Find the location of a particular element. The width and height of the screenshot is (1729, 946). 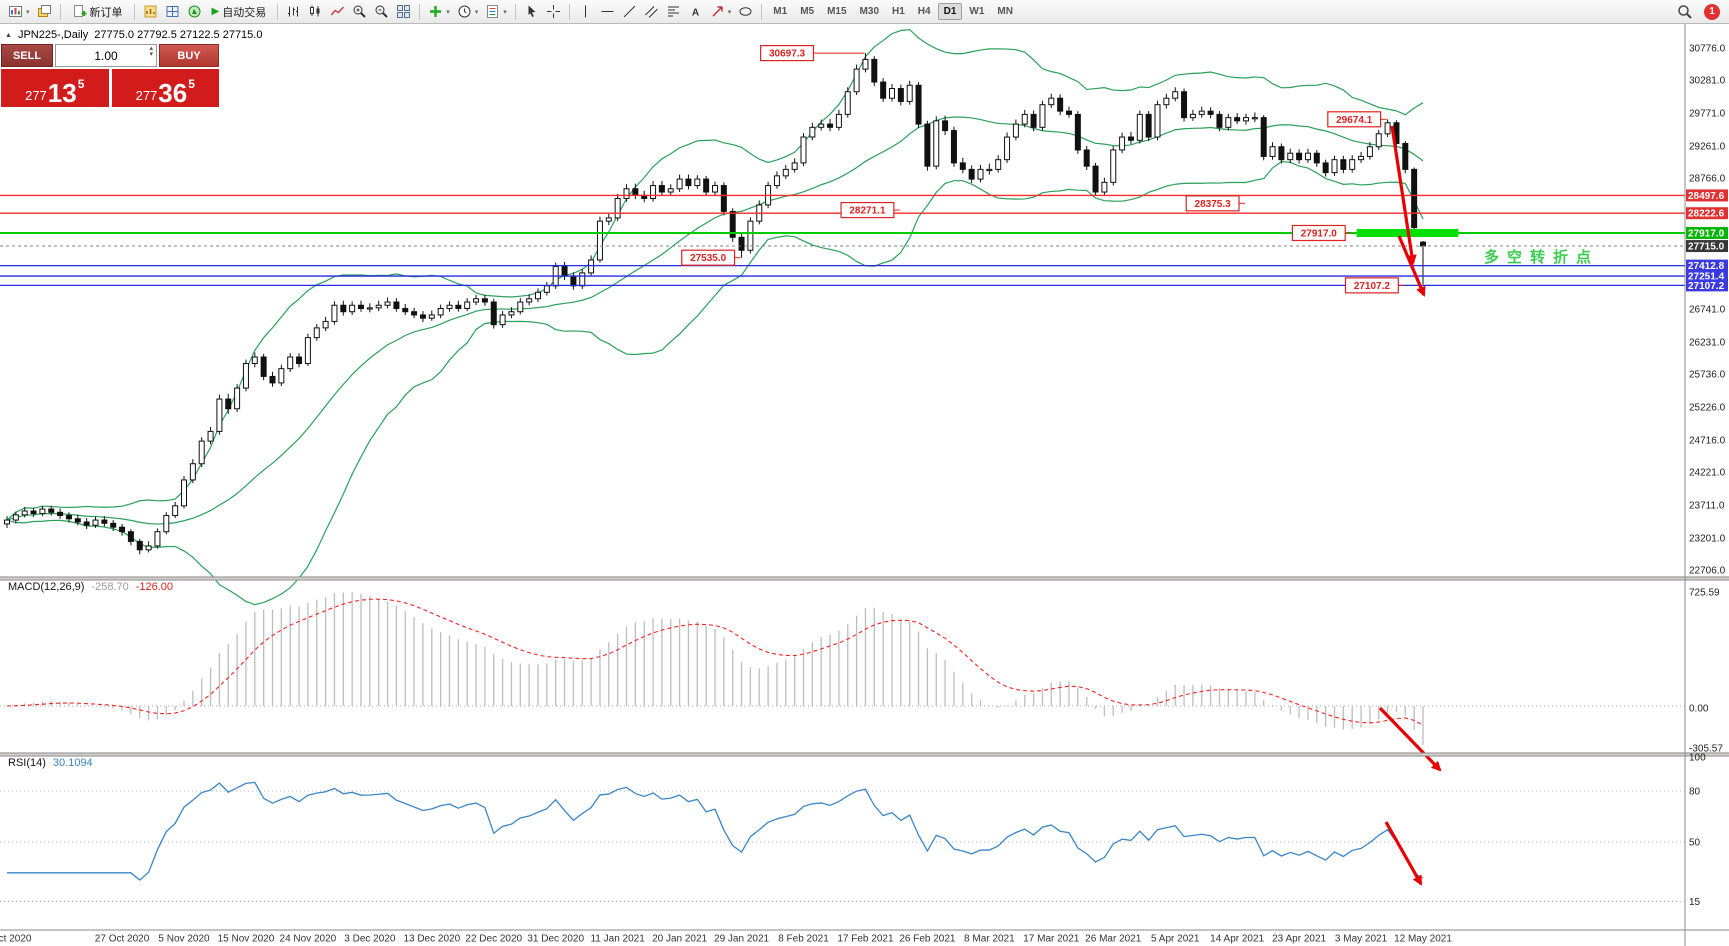

y-axis-label: 26231.0 is located at coordinates (1707, 343).